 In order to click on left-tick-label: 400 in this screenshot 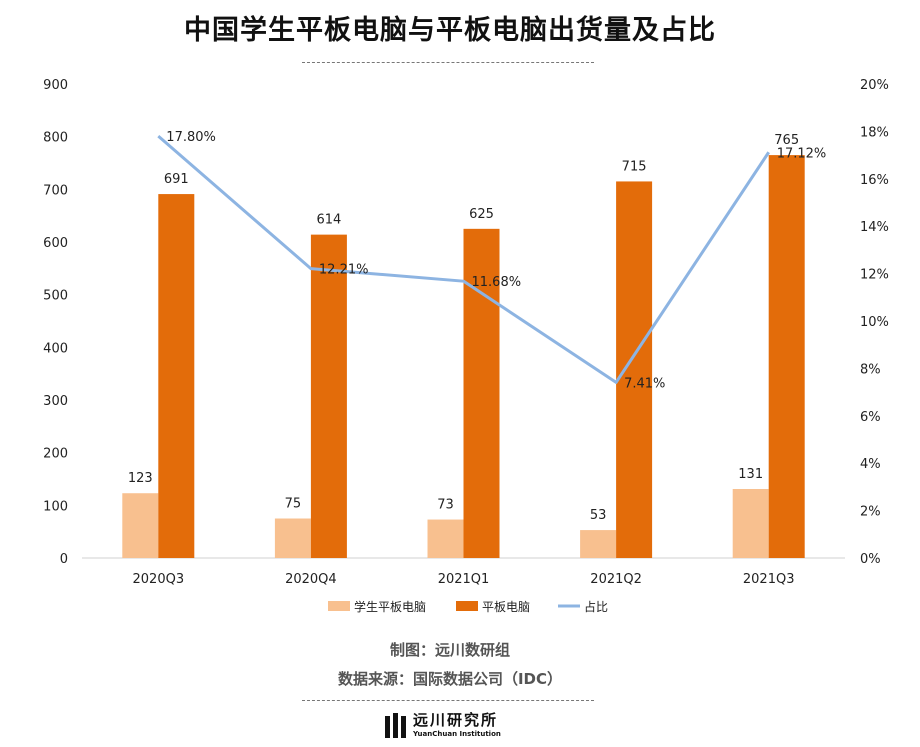, I will do `click(55, 348)`.